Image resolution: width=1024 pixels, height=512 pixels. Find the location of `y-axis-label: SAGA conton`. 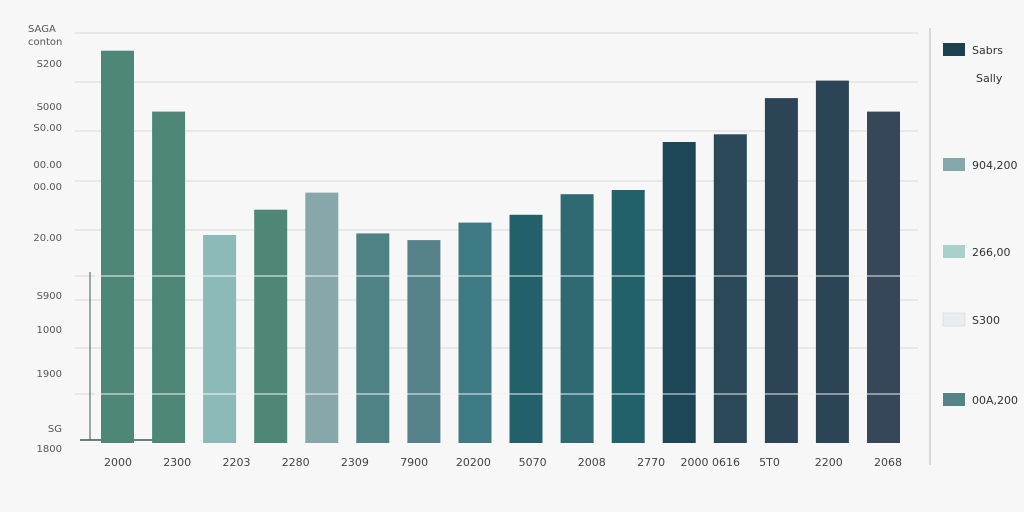

y-axis-label: SAGA conton is located at coordinates (45, 36).